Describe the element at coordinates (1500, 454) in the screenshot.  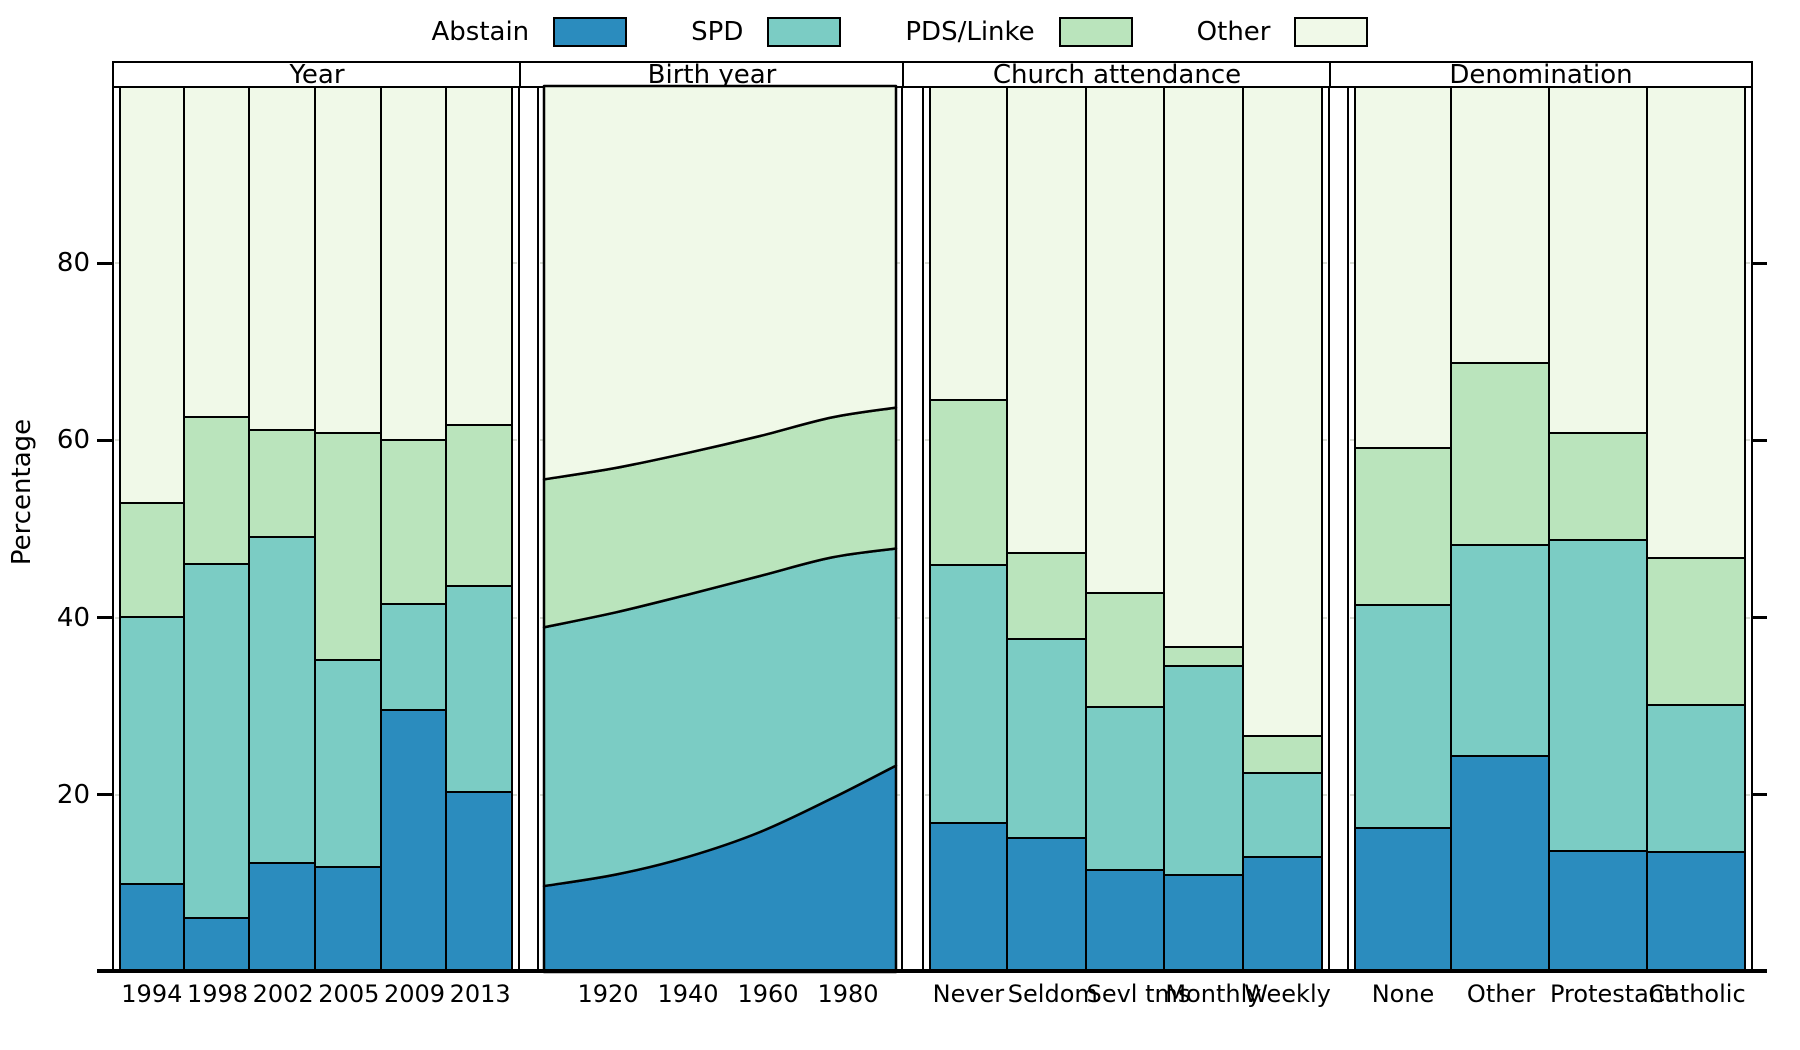
I see `bar-segment-denomination-other-pds-linke` at that location.